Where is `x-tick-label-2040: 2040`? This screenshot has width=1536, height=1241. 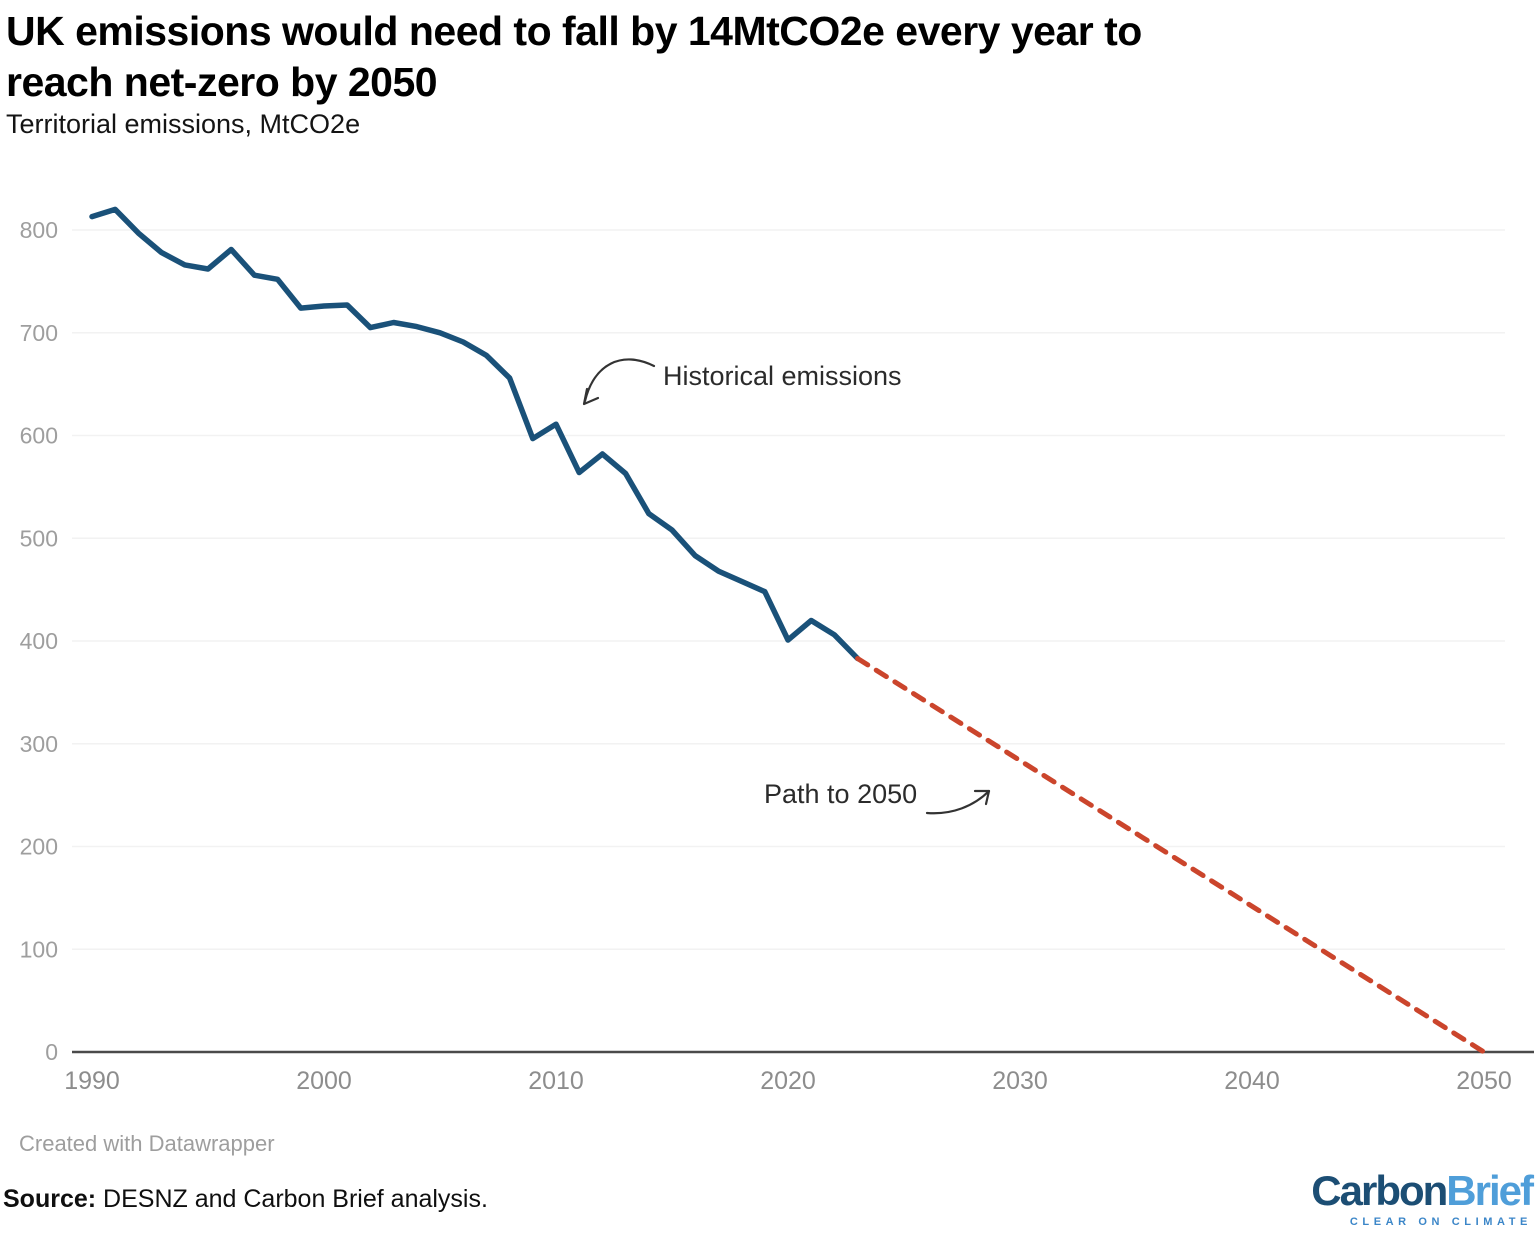
x-tick-label-2040: 2040 is located at coordinates (1252, 1081).